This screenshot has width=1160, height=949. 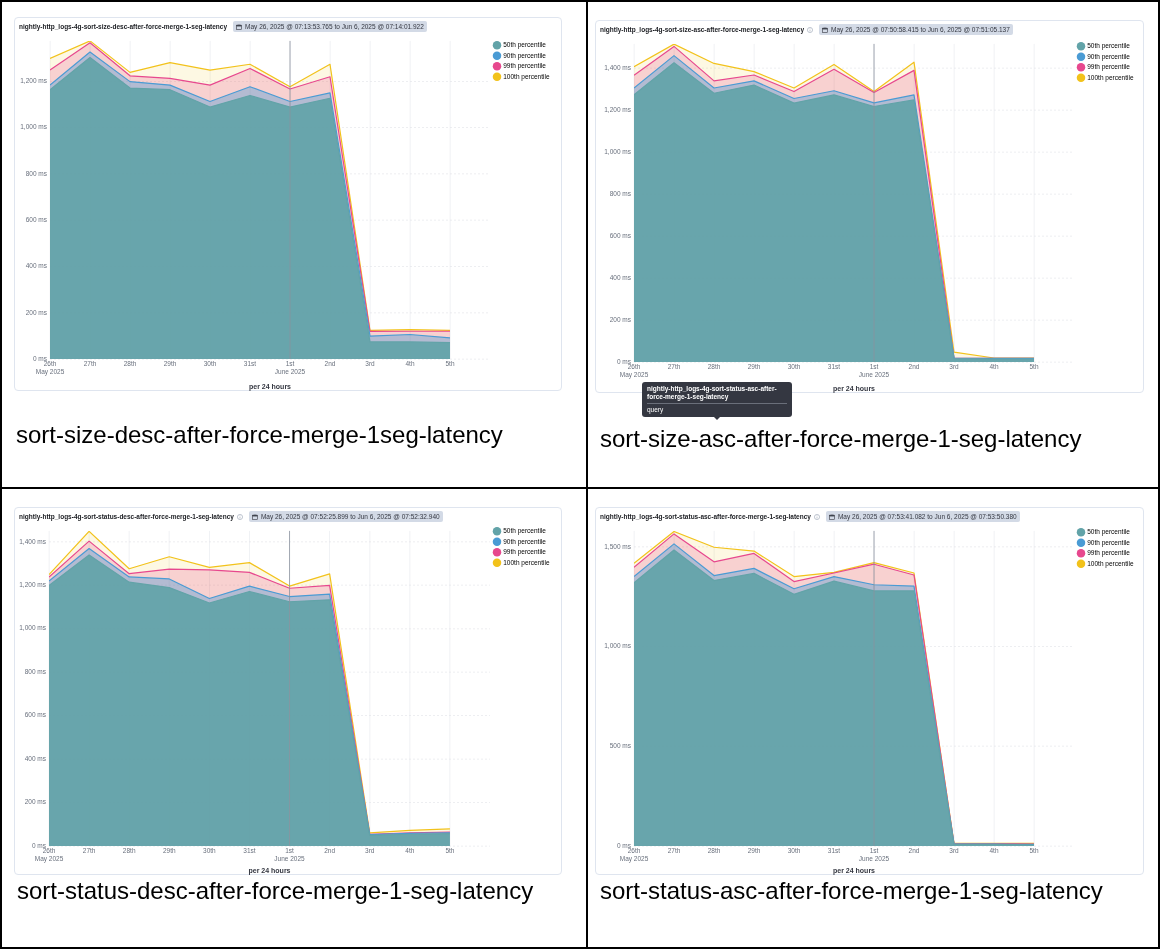 What do you see at coordinates (275, 891) in the screenshot?
I see `text: sort-status-desc-after-force-merge-1-seg-latency` at bounding box center [275, 891].